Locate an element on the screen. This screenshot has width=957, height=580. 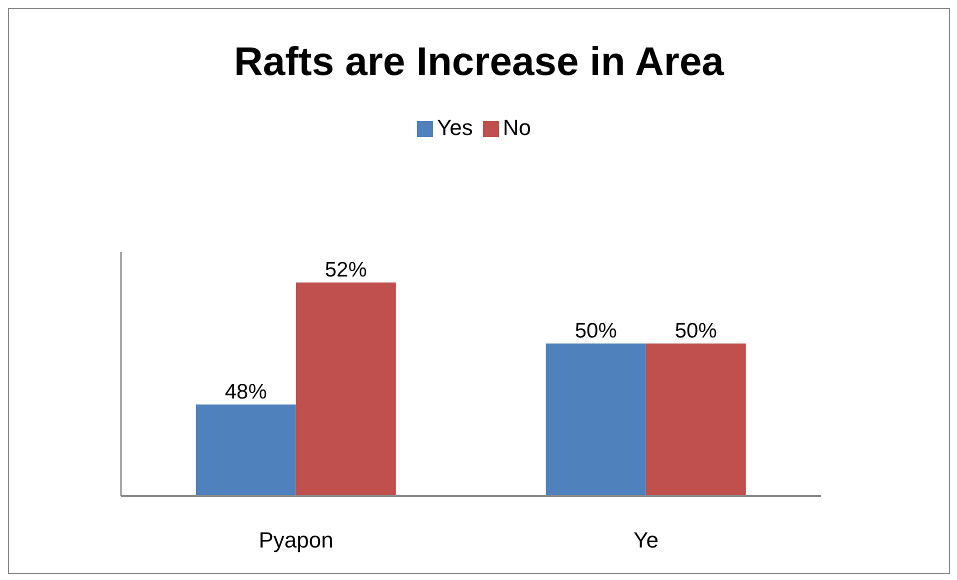
legend-label: No is located at coordinates (516, 127).